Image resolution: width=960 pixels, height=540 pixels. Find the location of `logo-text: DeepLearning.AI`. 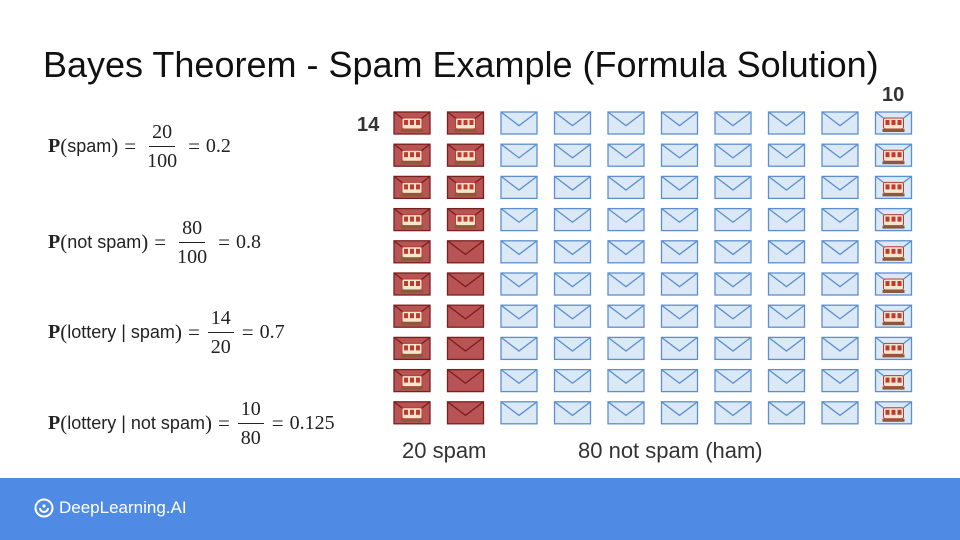

logo-text: DeepLearning.AI is located at coordinates (123, 507).